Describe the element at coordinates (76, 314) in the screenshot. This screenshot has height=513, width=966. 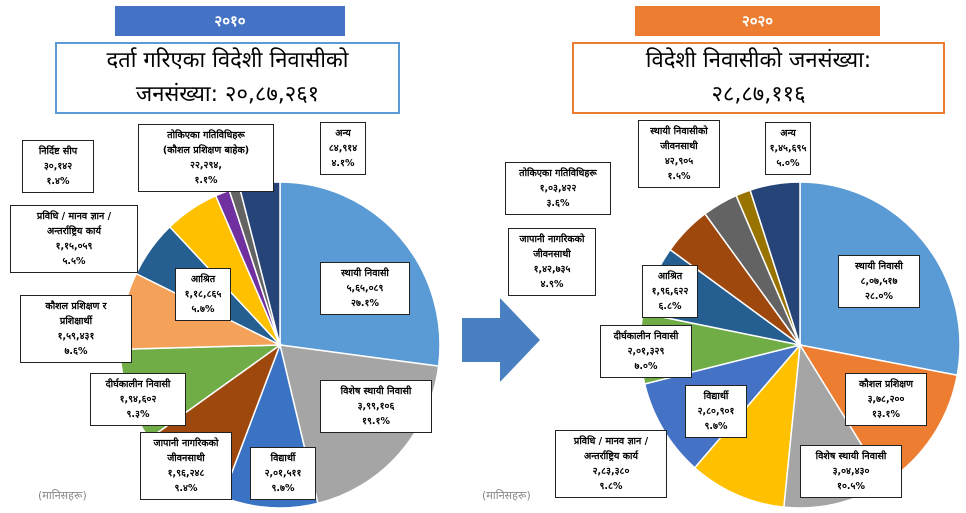
I see `category-label: कौशल प्रशिक्षण र प्रशिक्षार्थी` at that location.